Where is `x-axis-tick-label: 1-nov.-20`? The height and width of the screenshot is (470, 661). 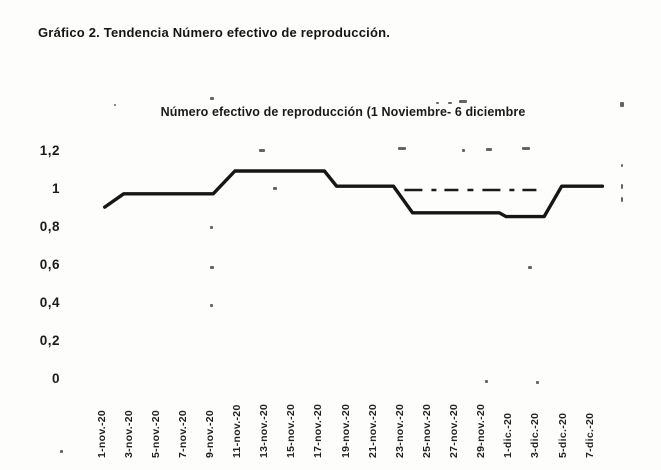 x-axis-tick-label: 1-nov.-20 is located at coordinates (101, 433).